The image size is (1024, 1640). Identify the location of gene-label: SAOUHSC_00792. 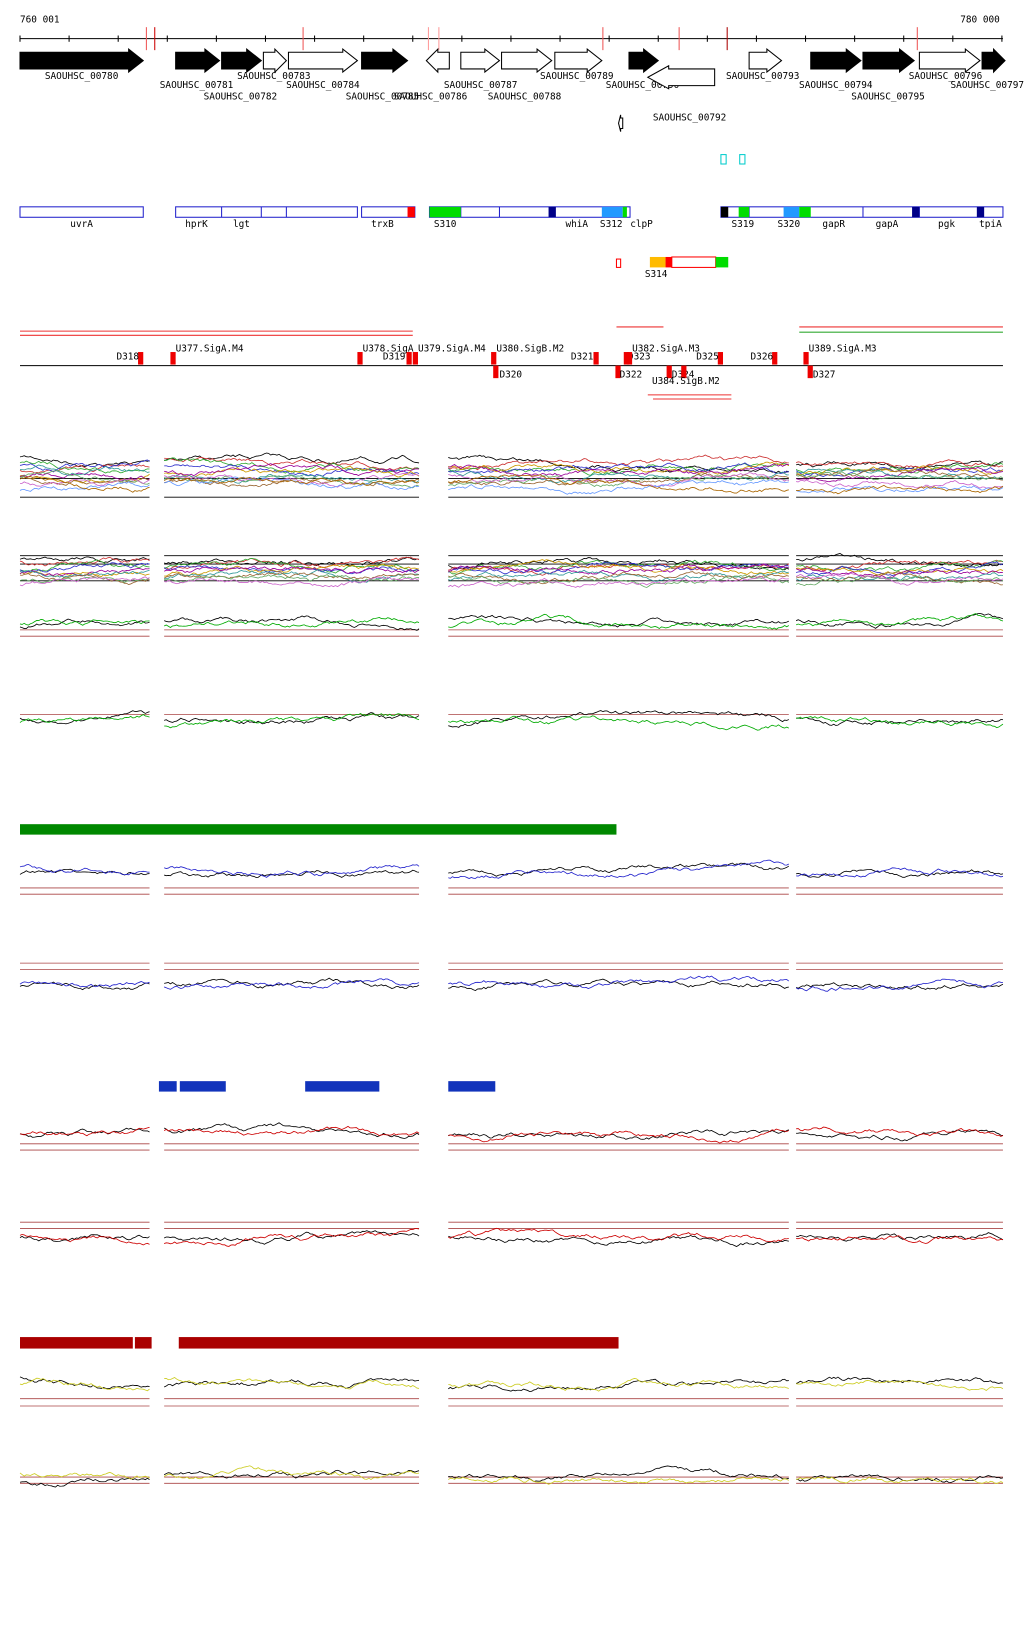
(689, 118).